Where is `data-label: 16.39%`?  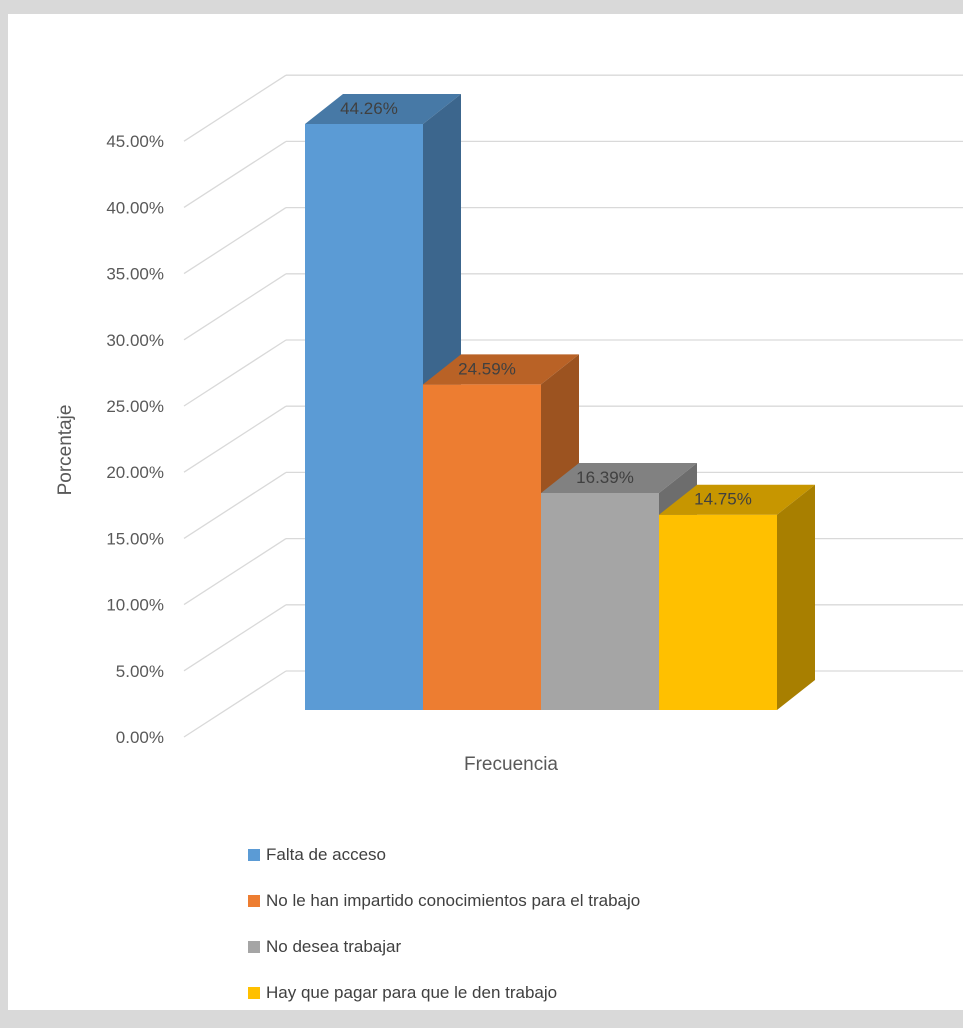
data-label: 16.39% is located at coordinates (605, 477).